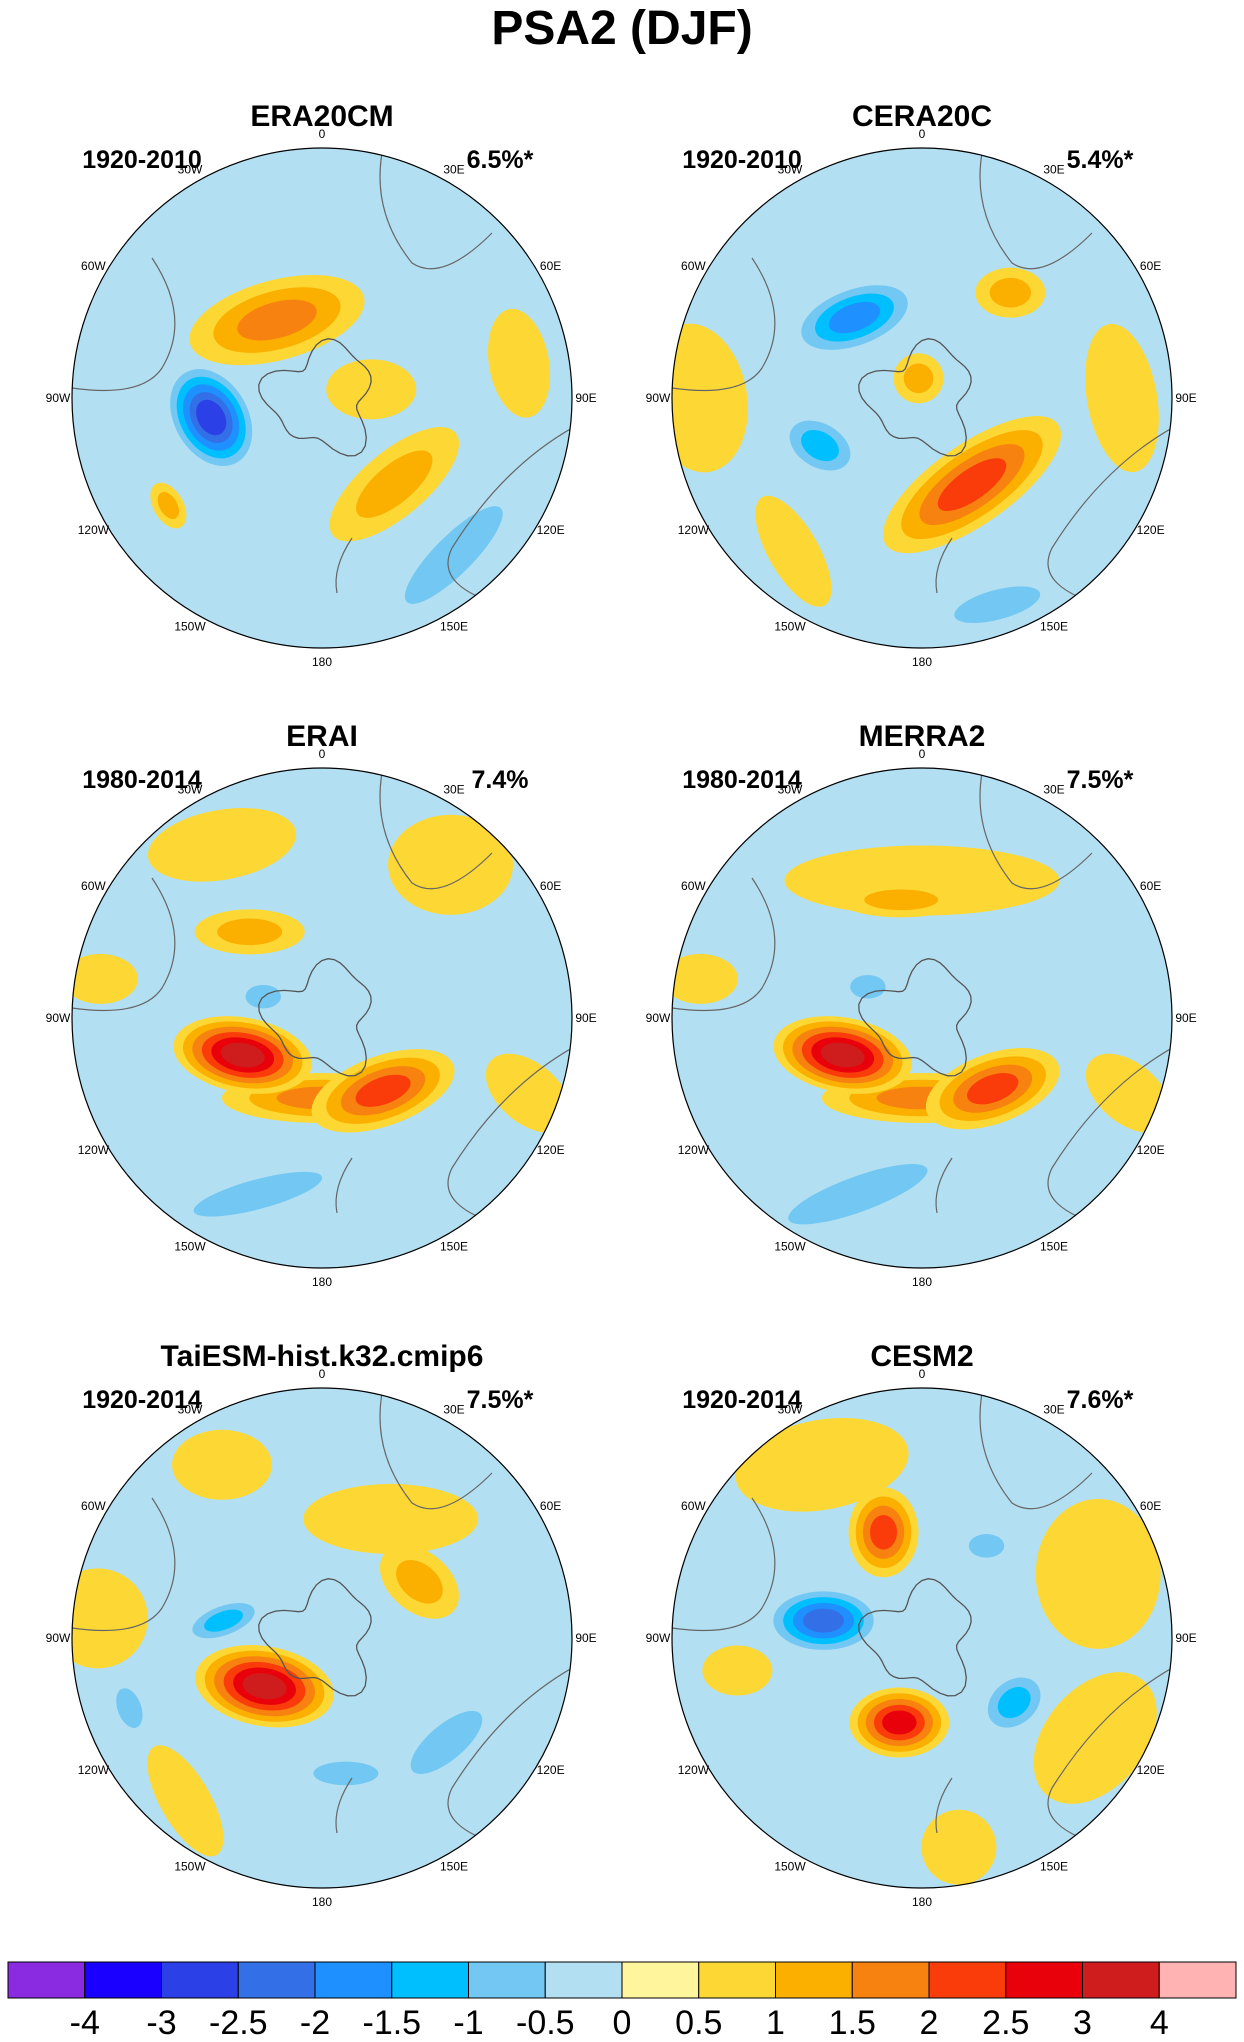 The width and height of the screenshot is (1244, 2042). I want to click on panel-title: ERA20CM, so click(321, 116).